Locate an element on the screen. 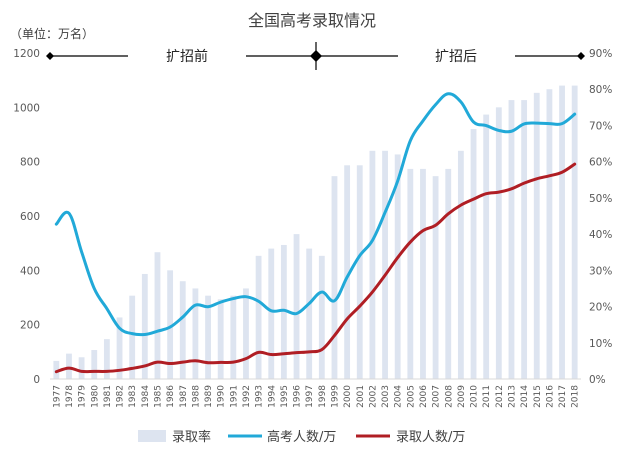 The width and height of the screenshot is (624, 457). bar-rate-1995 is located at coordinates (283, 311).